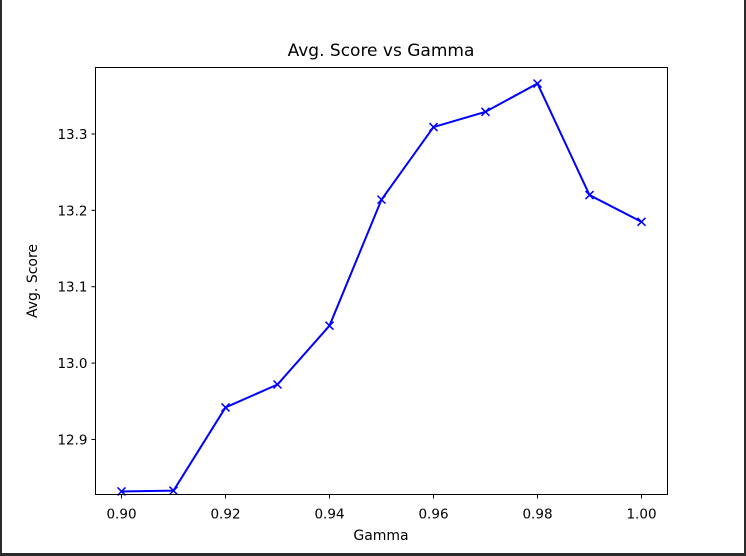 This screenshot has height=556, width=746. I want to click on x-axis: 0.90 0.92 0.94 0.96 0.98 1.00, so click(381, 508).